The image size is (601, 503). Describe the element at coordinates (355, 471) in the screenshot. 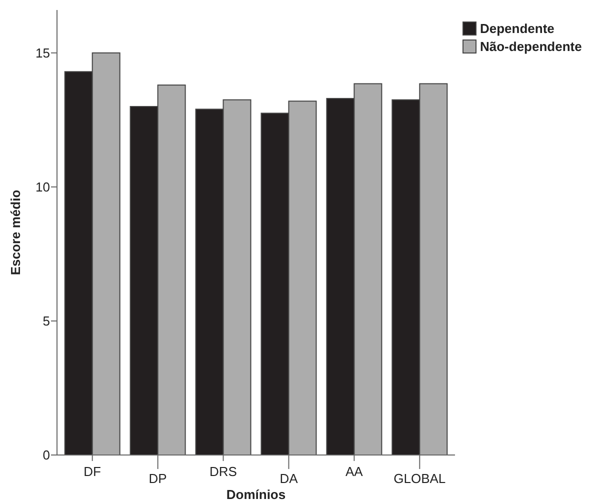

I see `x-tick-label: AA` at that location.